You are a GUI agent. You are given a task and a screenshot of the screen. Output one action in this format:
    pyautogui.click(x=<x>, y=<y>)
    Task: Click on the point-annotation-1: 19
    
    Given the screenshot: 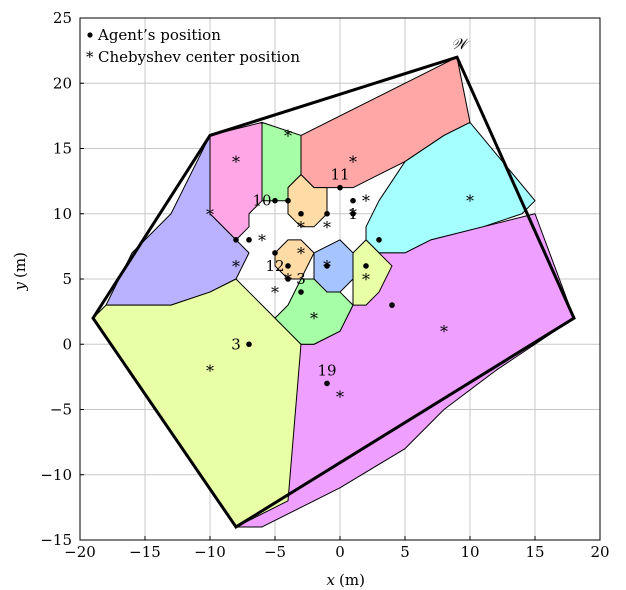 What is the action you would take?
    pyautogui.click(x=326, y=370)
    